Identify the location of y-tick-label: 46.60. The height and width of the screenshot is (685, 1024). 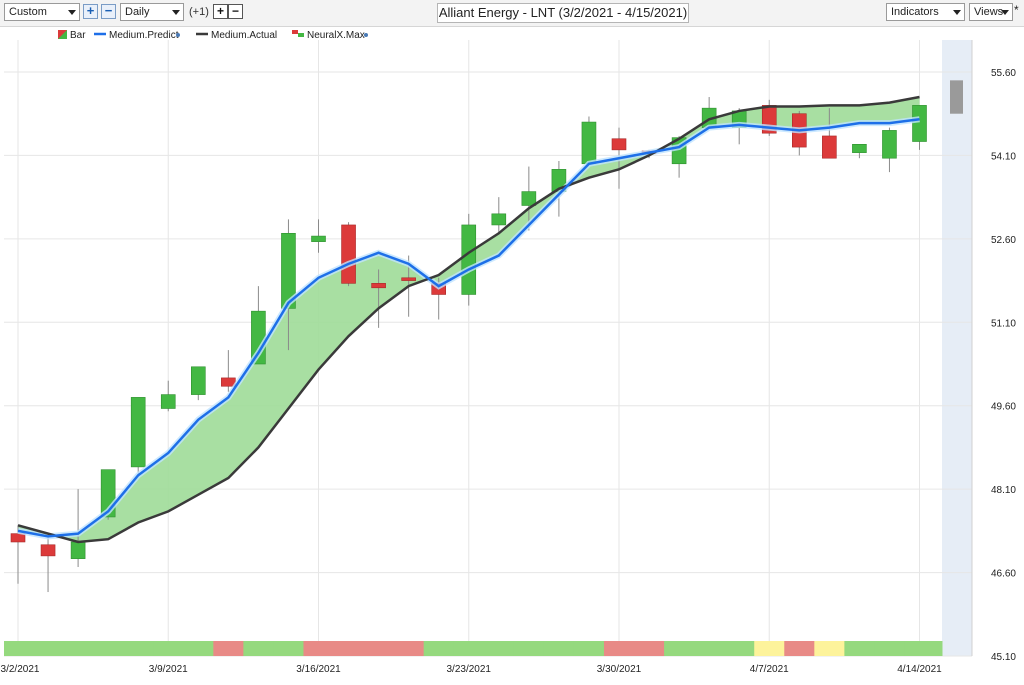
(1003, 574).